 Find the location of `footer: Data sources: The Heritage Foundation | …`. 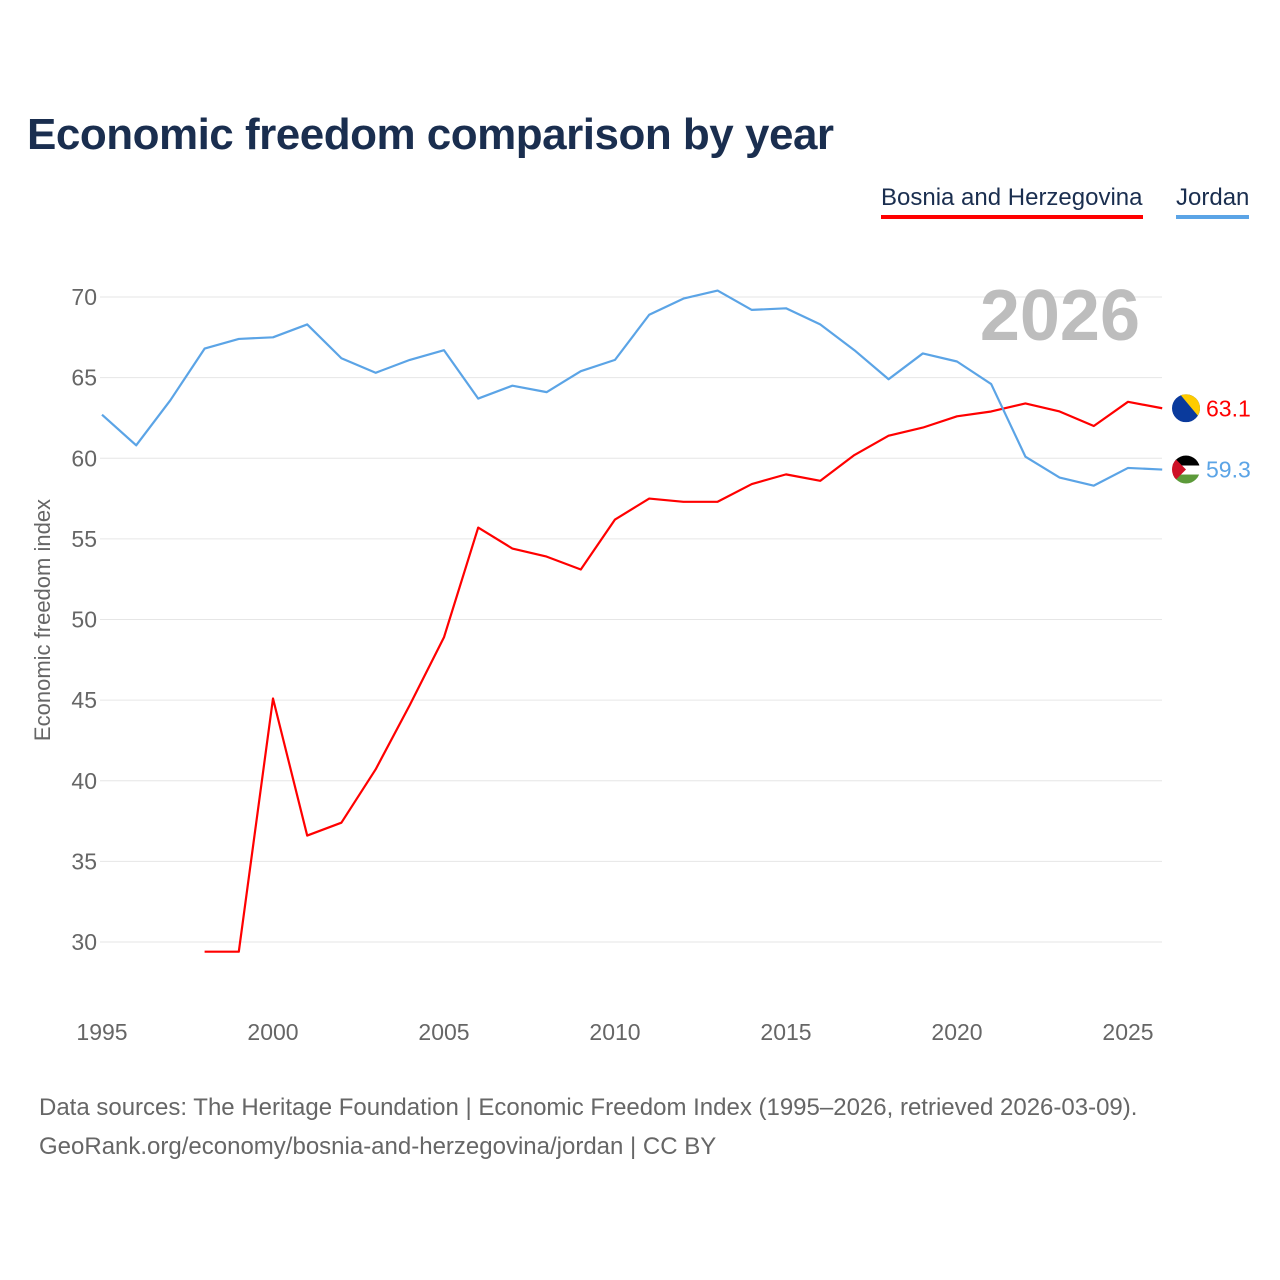

footer: Data sources: The Heritage Foundation | … is located at coordinates (588, 1127).